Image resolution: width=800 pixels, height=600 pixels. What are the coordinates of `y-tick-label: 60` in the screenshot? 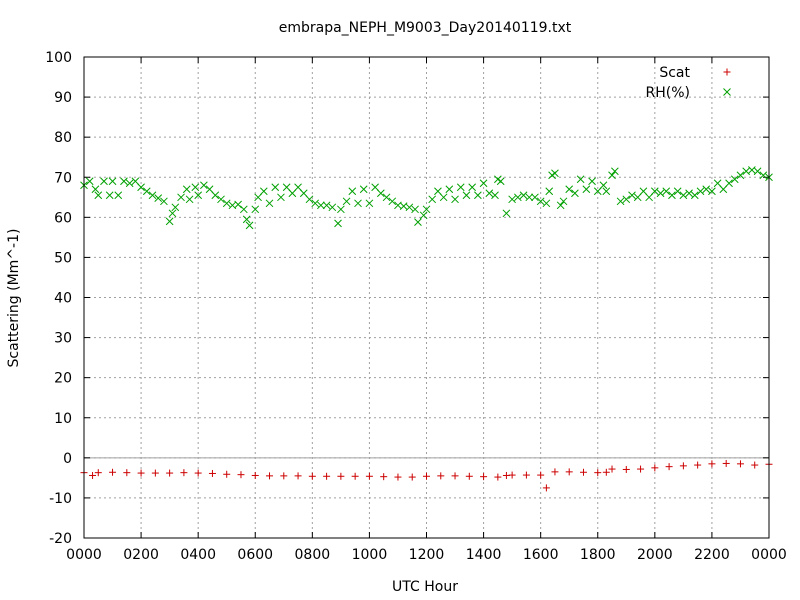 It's located at (63, 218).